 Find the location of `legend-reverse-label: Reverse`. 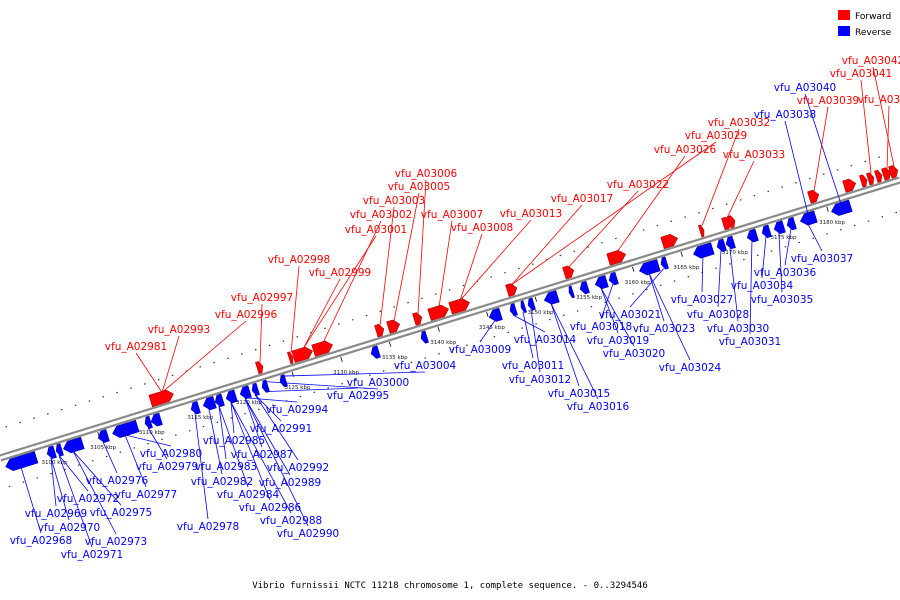

legend-reverse-label: Reverse is located at coordinates (873, 33).